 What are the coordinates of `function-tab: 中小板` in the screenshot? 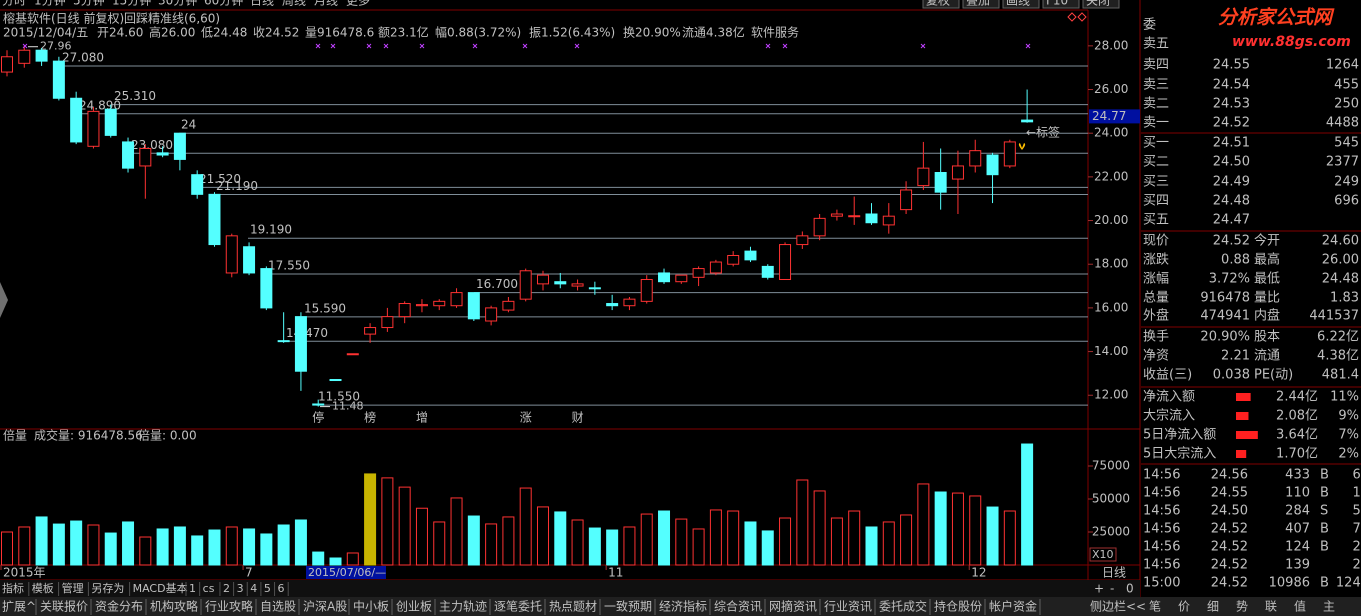 It's located at (371, 606).